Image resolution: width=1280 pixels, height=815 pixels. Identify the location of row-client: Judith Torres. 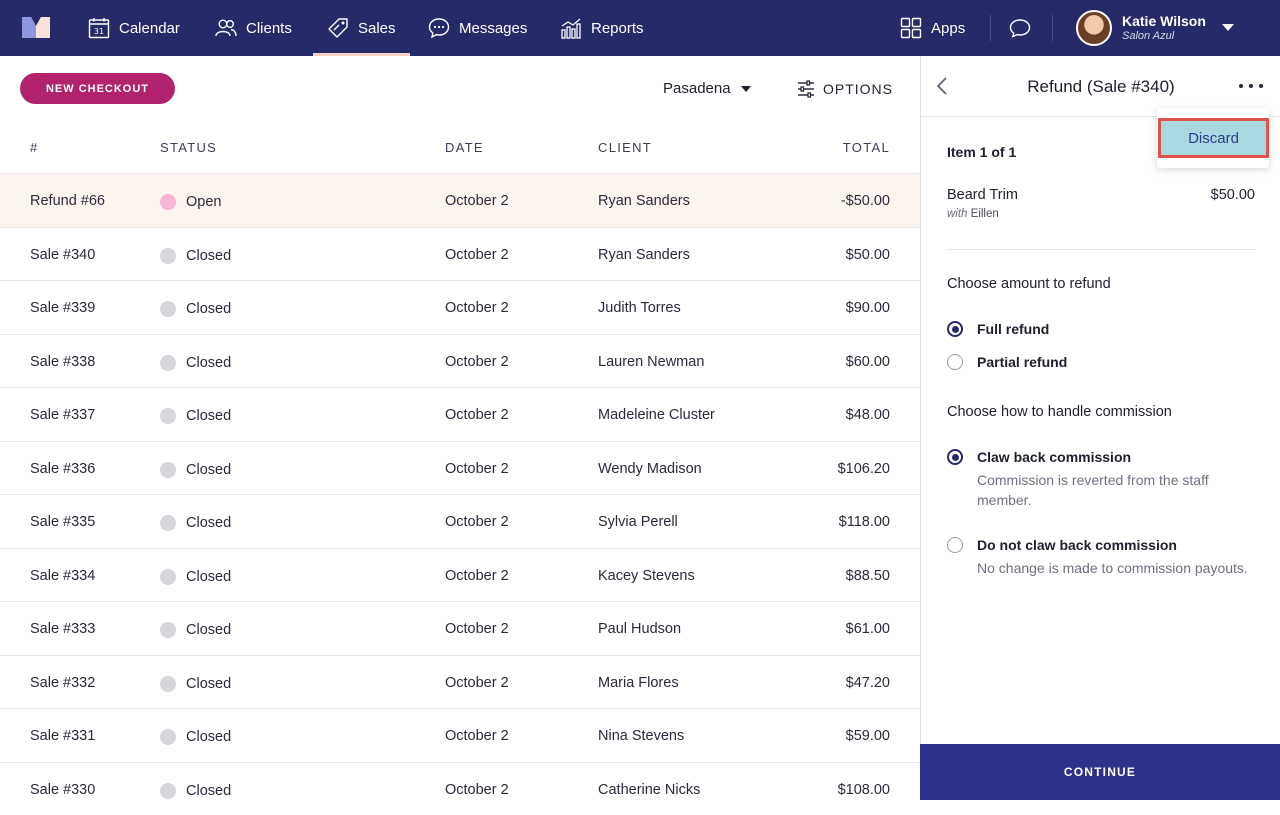
(639, 308).